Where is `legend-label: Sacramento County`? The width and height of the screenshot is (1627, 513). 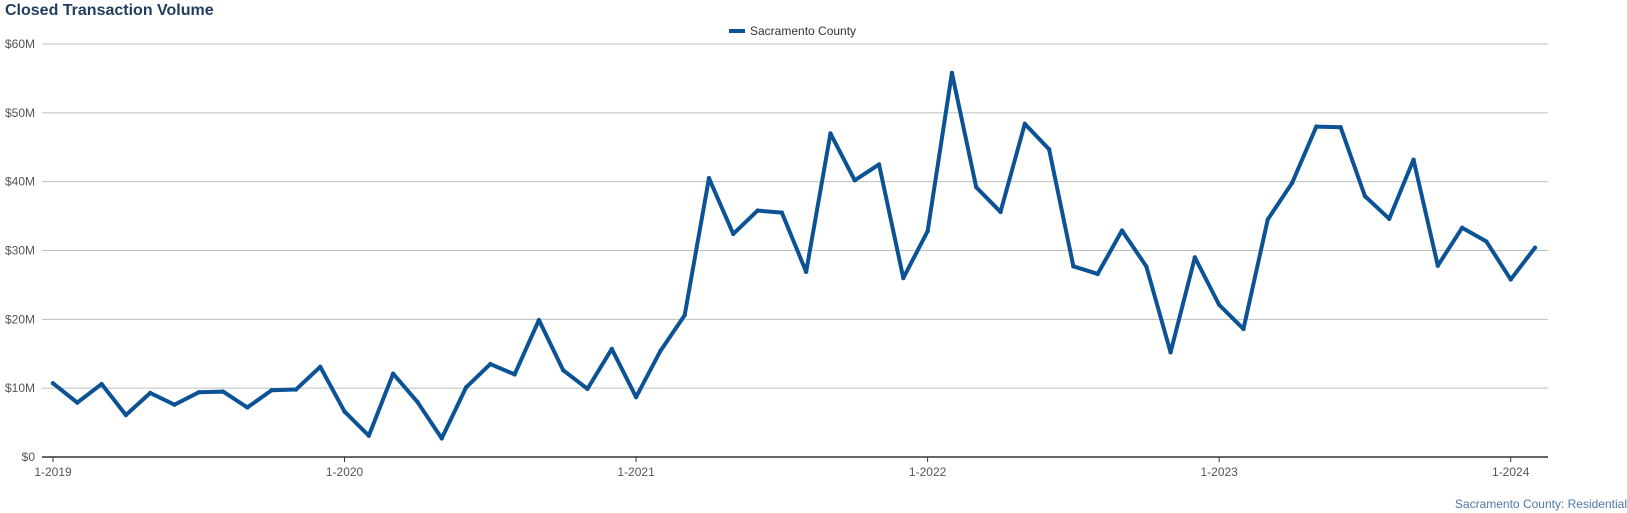 legend-label: Sacramento County is located at coordinates (803, 31).